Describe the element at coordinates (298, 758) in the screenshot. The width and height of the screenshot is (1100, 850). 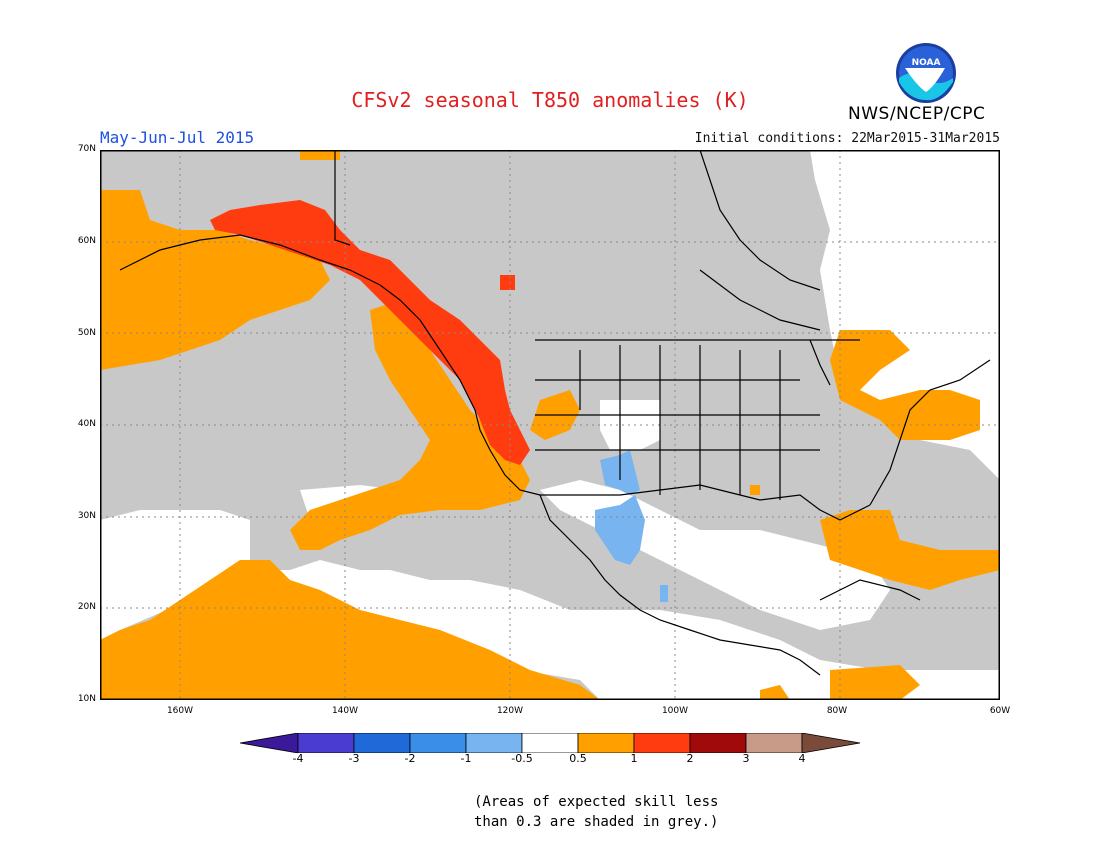
I see `colorbar-label-neg4: -4` at that location.